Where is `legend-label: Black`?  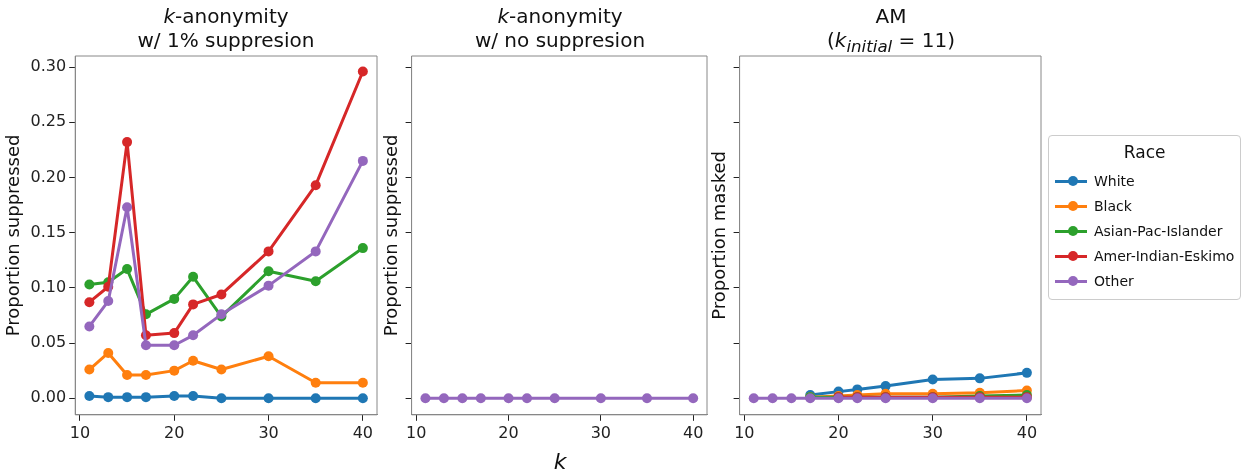
legend-label: Black is located at coordinates (1113, 205).